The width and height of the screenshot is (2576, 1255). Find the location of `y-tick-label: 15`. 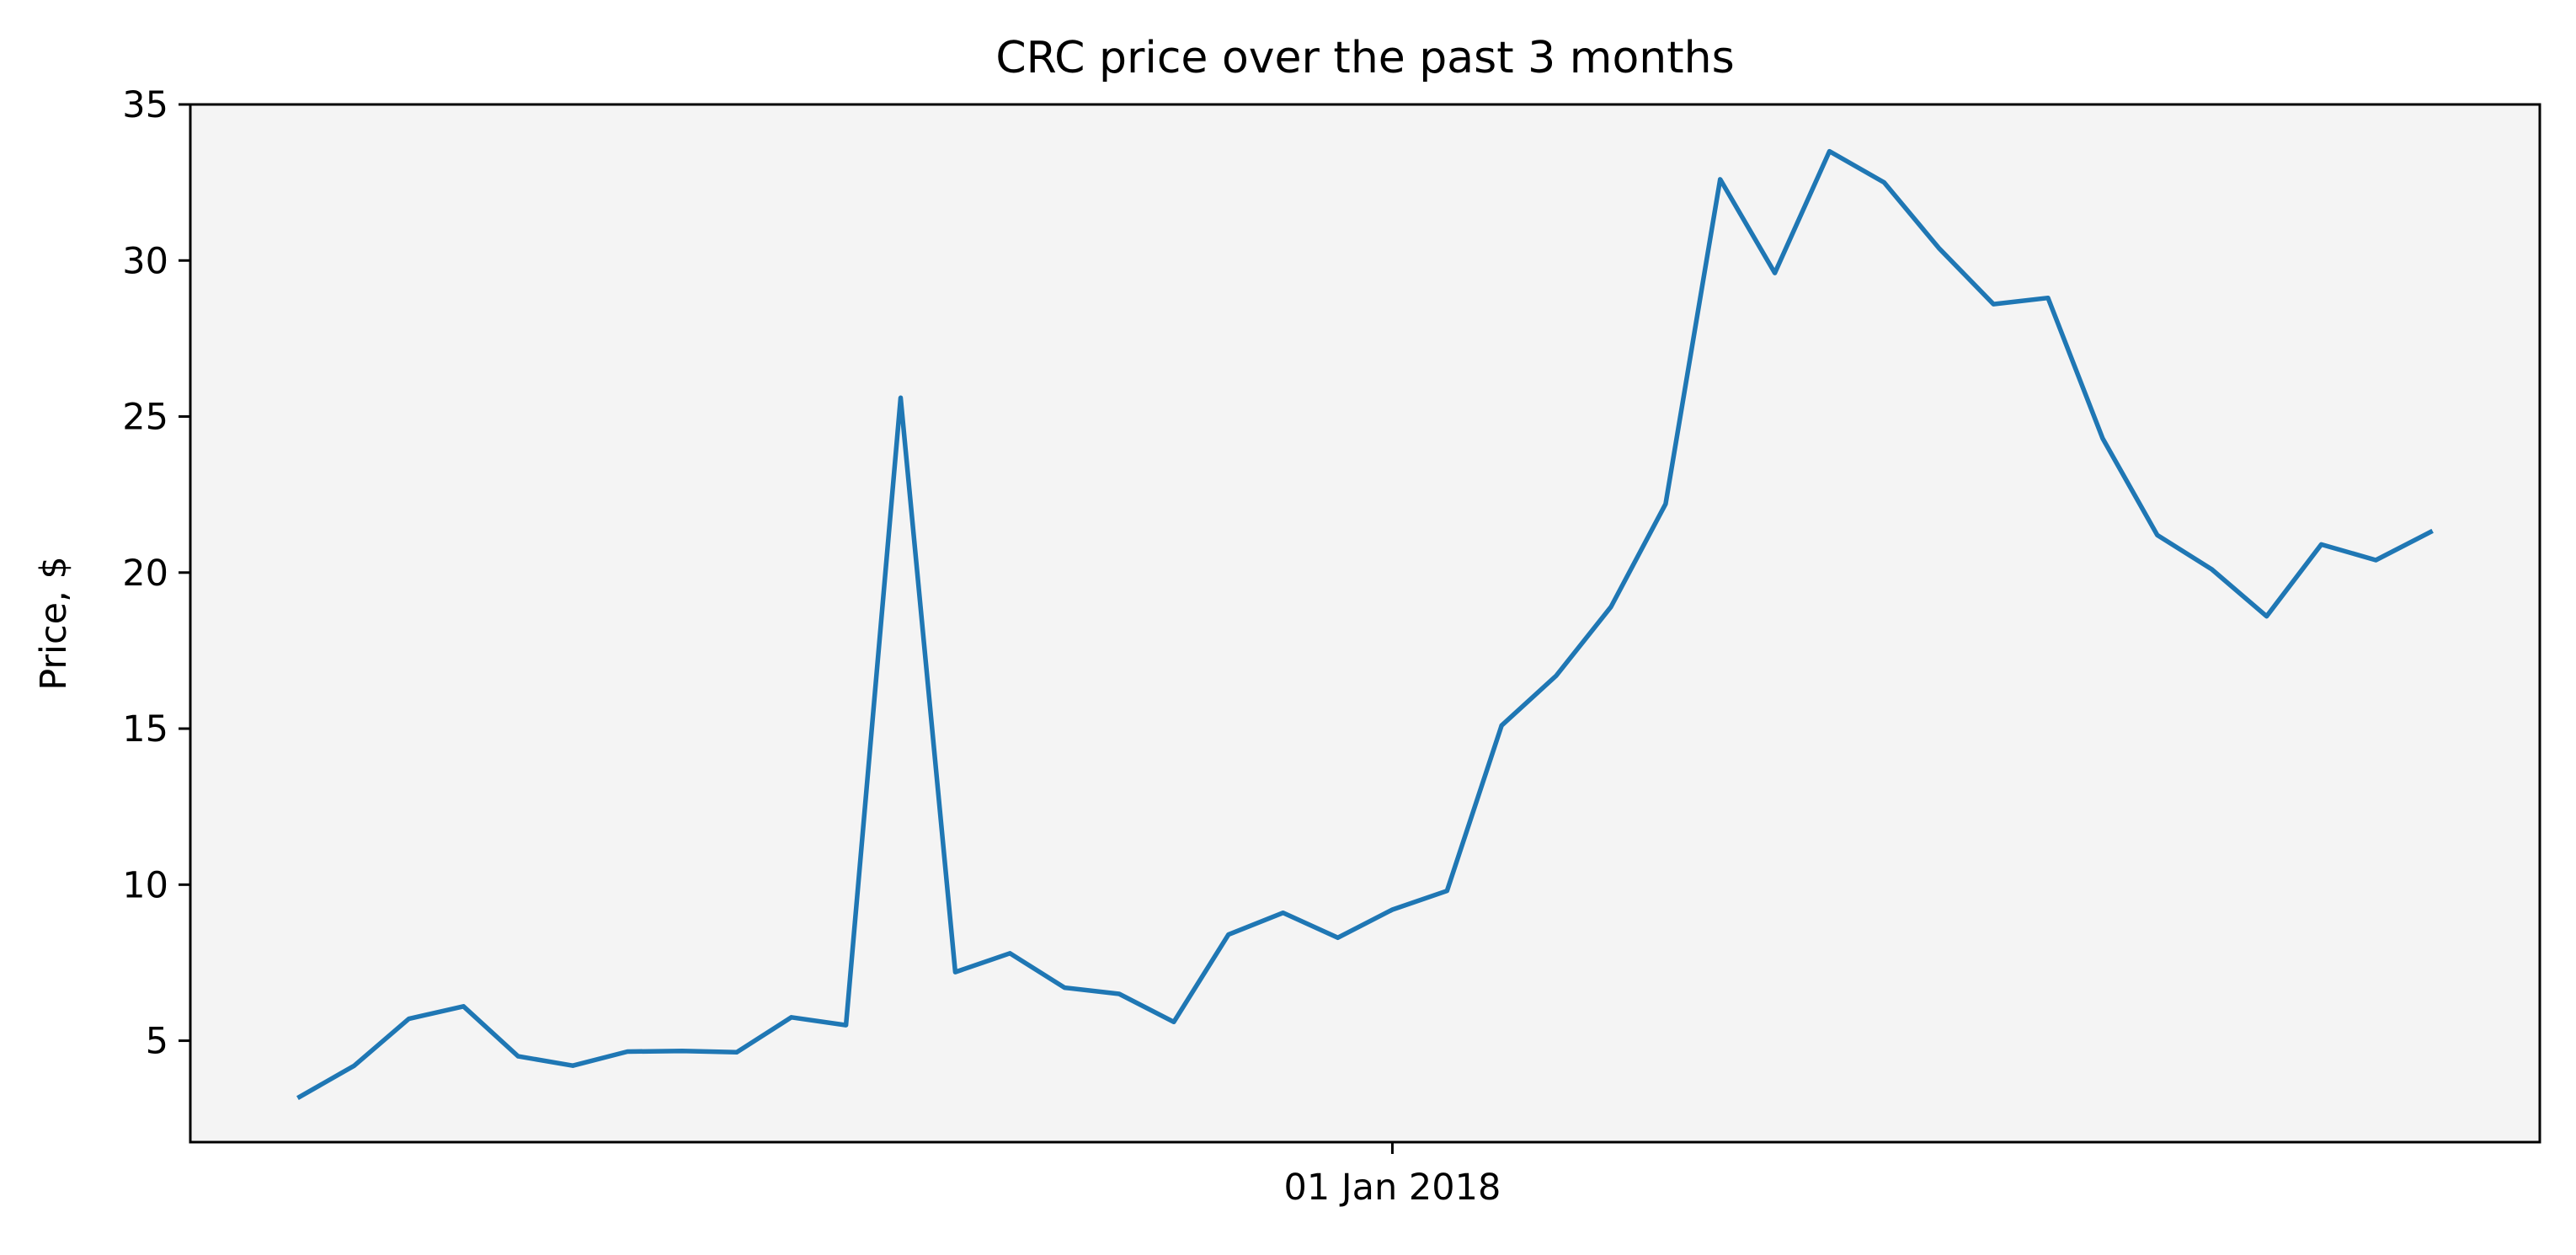

y-tick-label: 15 is located at coordinates (145, 729).